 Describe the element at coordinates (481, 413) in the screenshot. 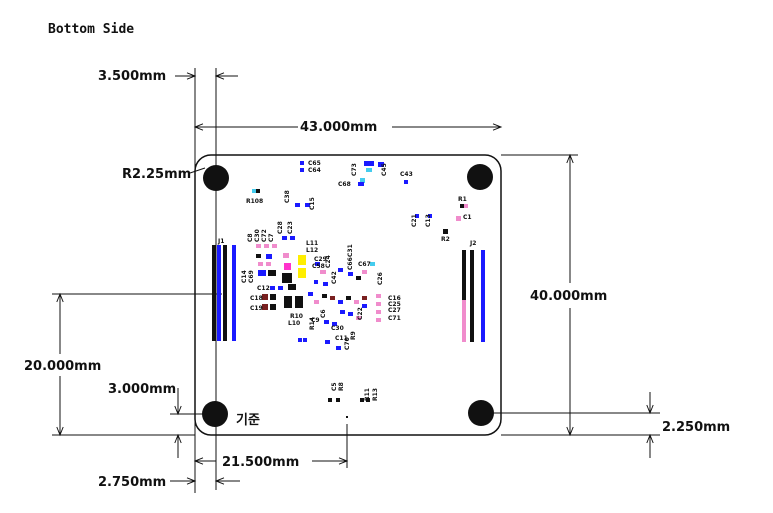

I see `mounting-hole-bottom-right` at that location.